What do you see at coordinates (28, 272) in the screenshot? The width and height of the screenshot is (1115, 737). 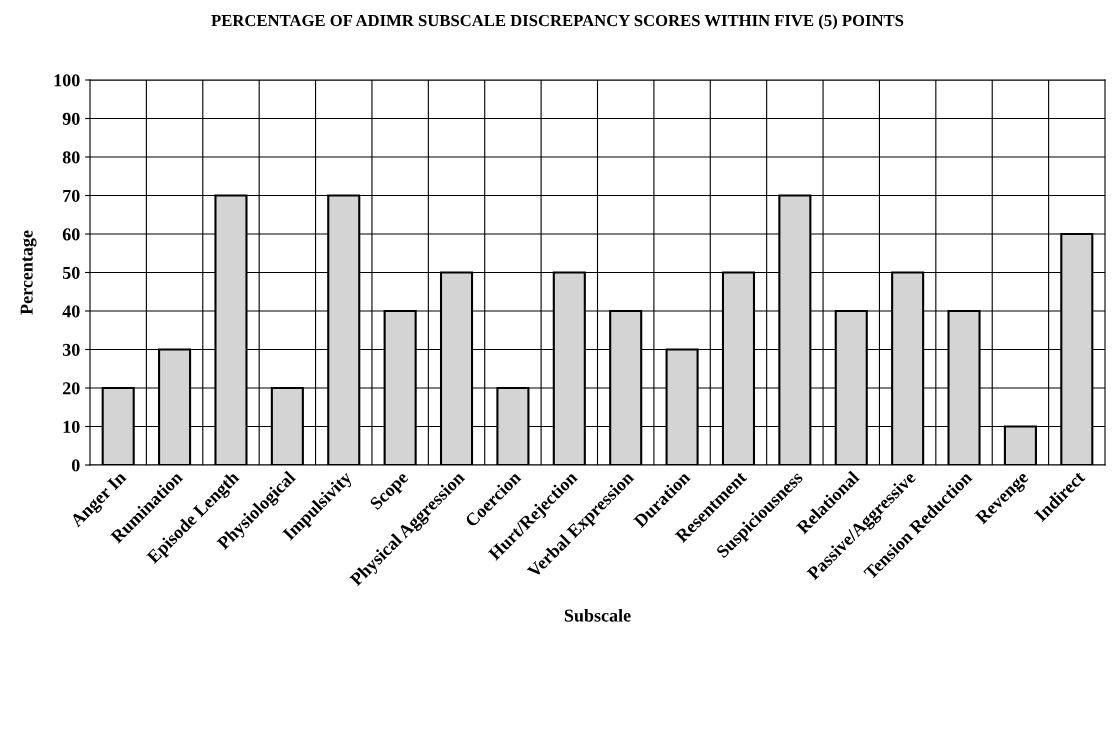 I see `y-axis-title: Percentage` at bounding box center [28, 272].